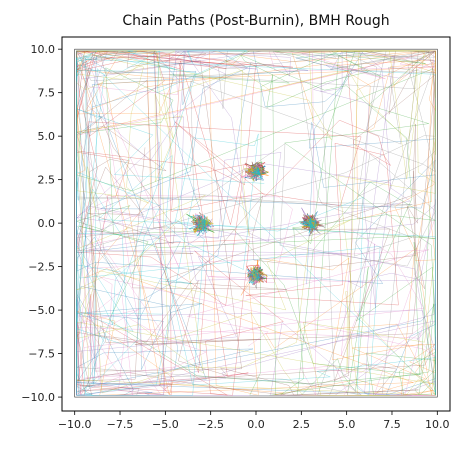 The image size is (459, 451). What do you see at coordinates (41, 354) in the screenshot?
I see `y-tick-label: −7.5` at bounding box center [41, 354].